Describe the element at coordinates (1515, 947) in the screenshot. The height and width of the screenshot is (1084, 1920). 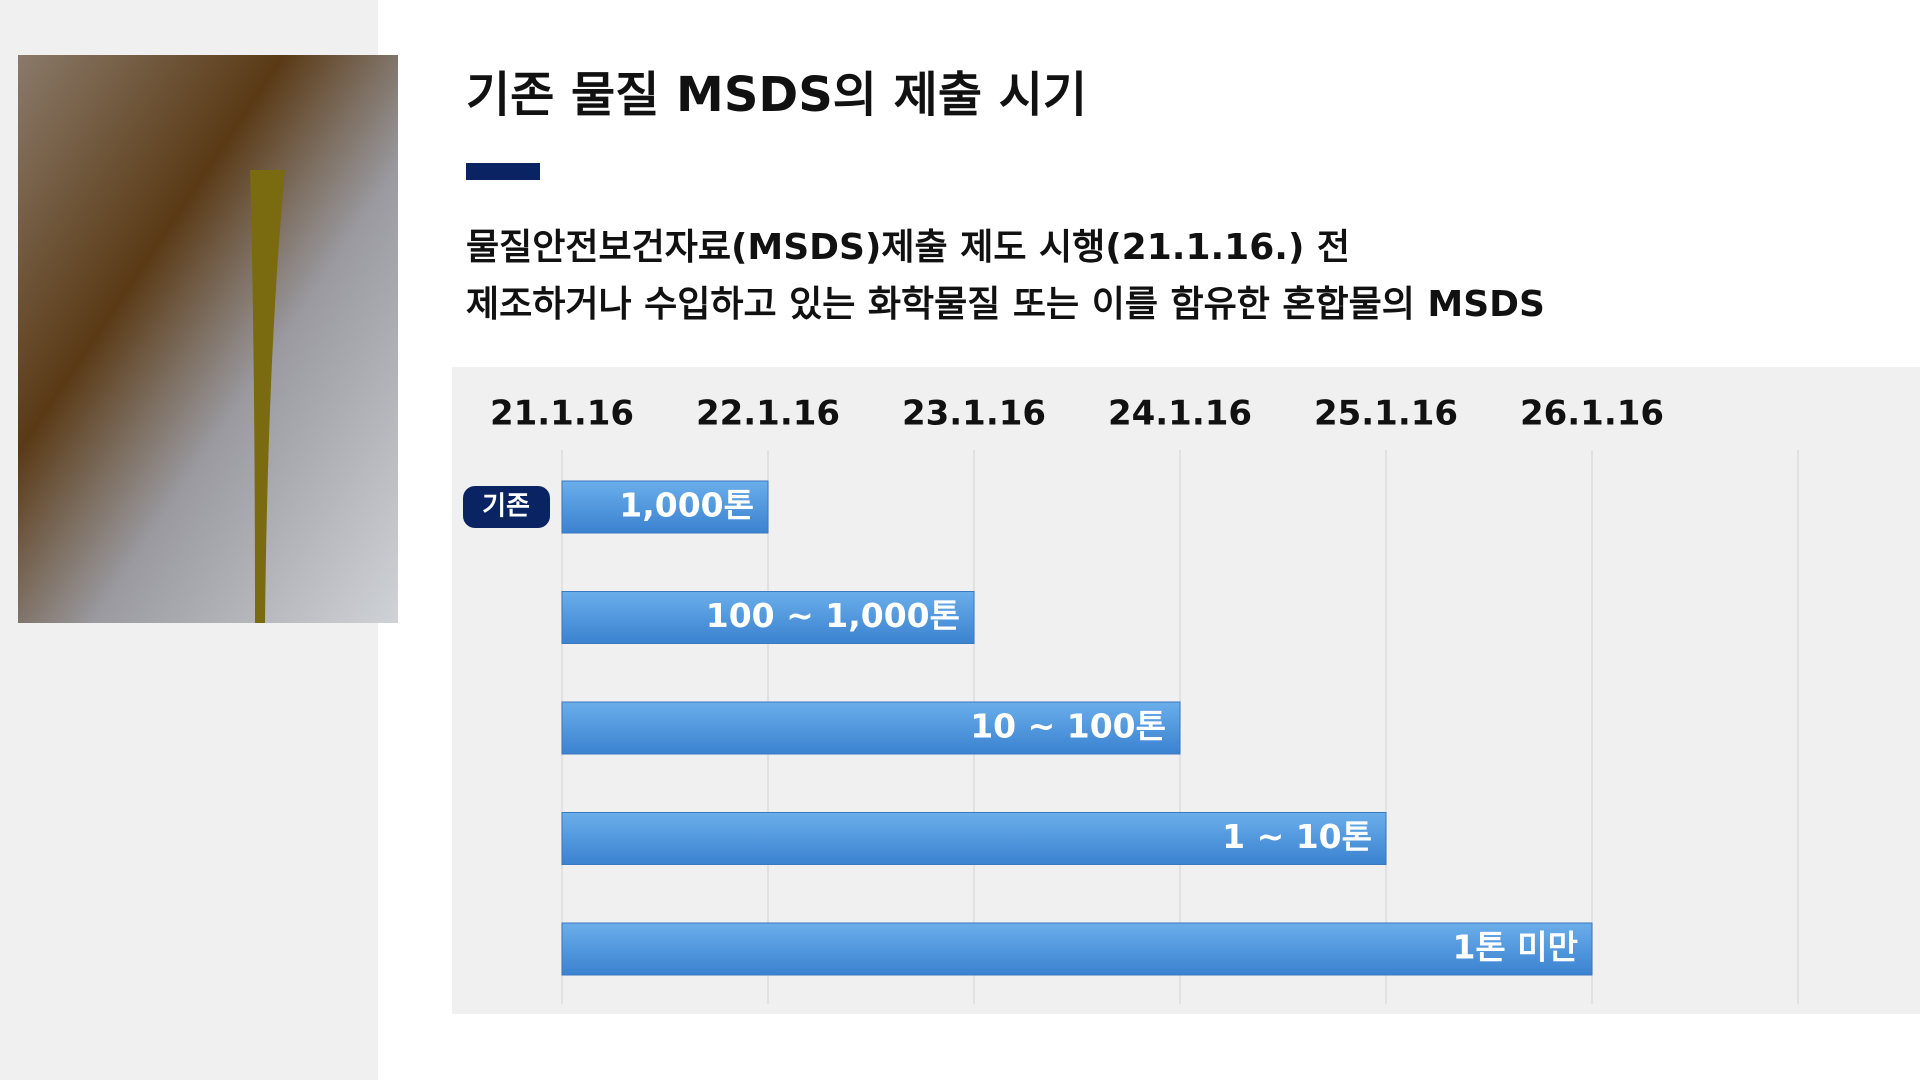
I see `bar-label: 1톤 미만` at that location.